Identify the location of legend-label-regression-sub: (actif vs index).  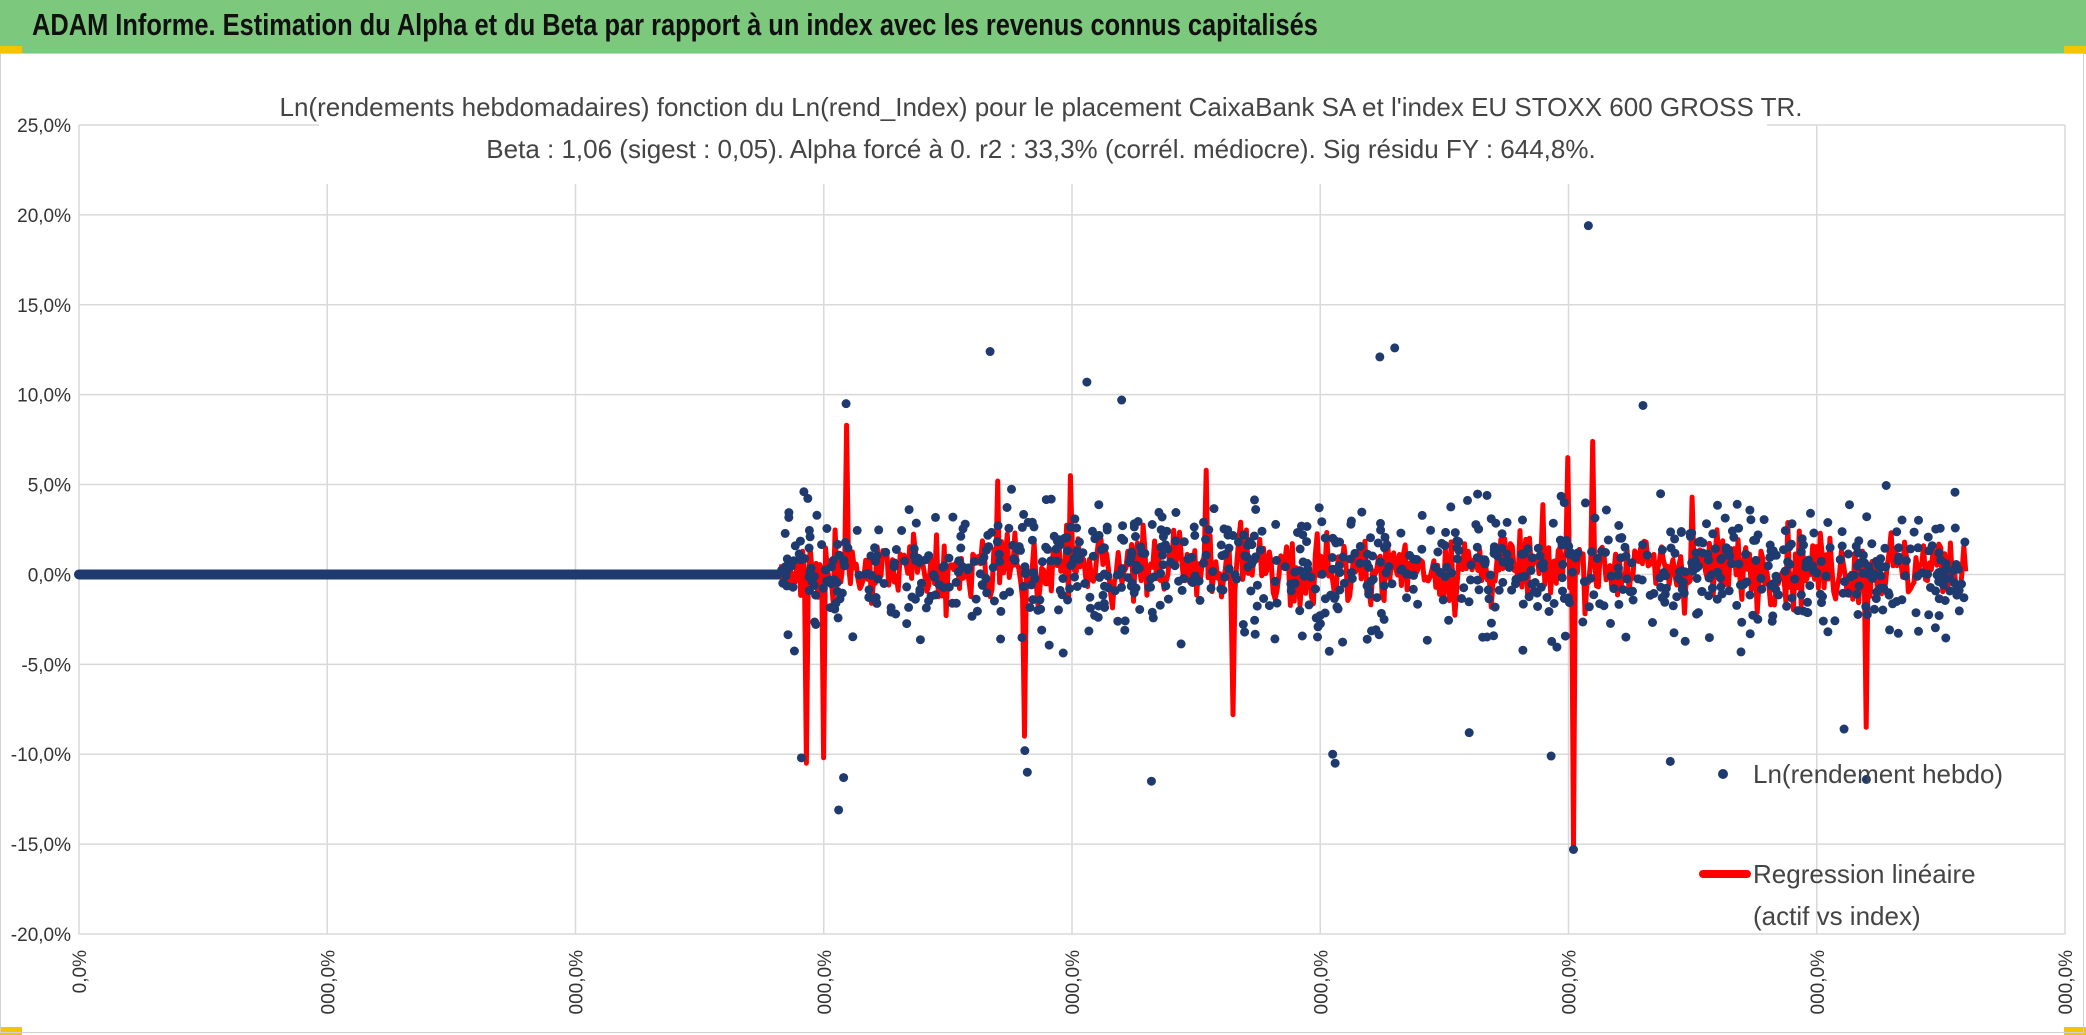
(1837, 916).